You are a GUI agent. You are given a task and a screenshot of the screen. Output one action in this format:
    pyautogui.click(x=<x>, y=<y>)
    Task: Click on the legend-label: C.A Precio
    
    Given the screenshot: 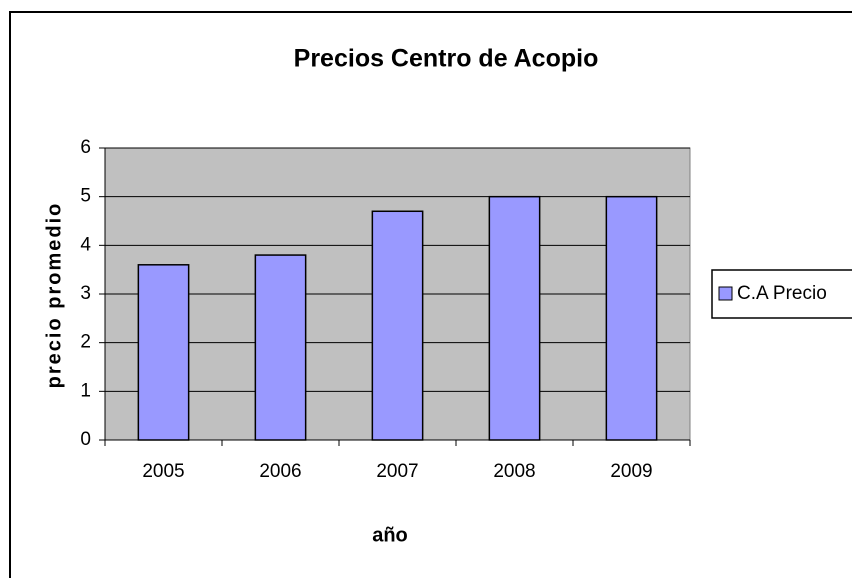 What is the action you would take?
    pyautogui.click(x=782, y=293)
    